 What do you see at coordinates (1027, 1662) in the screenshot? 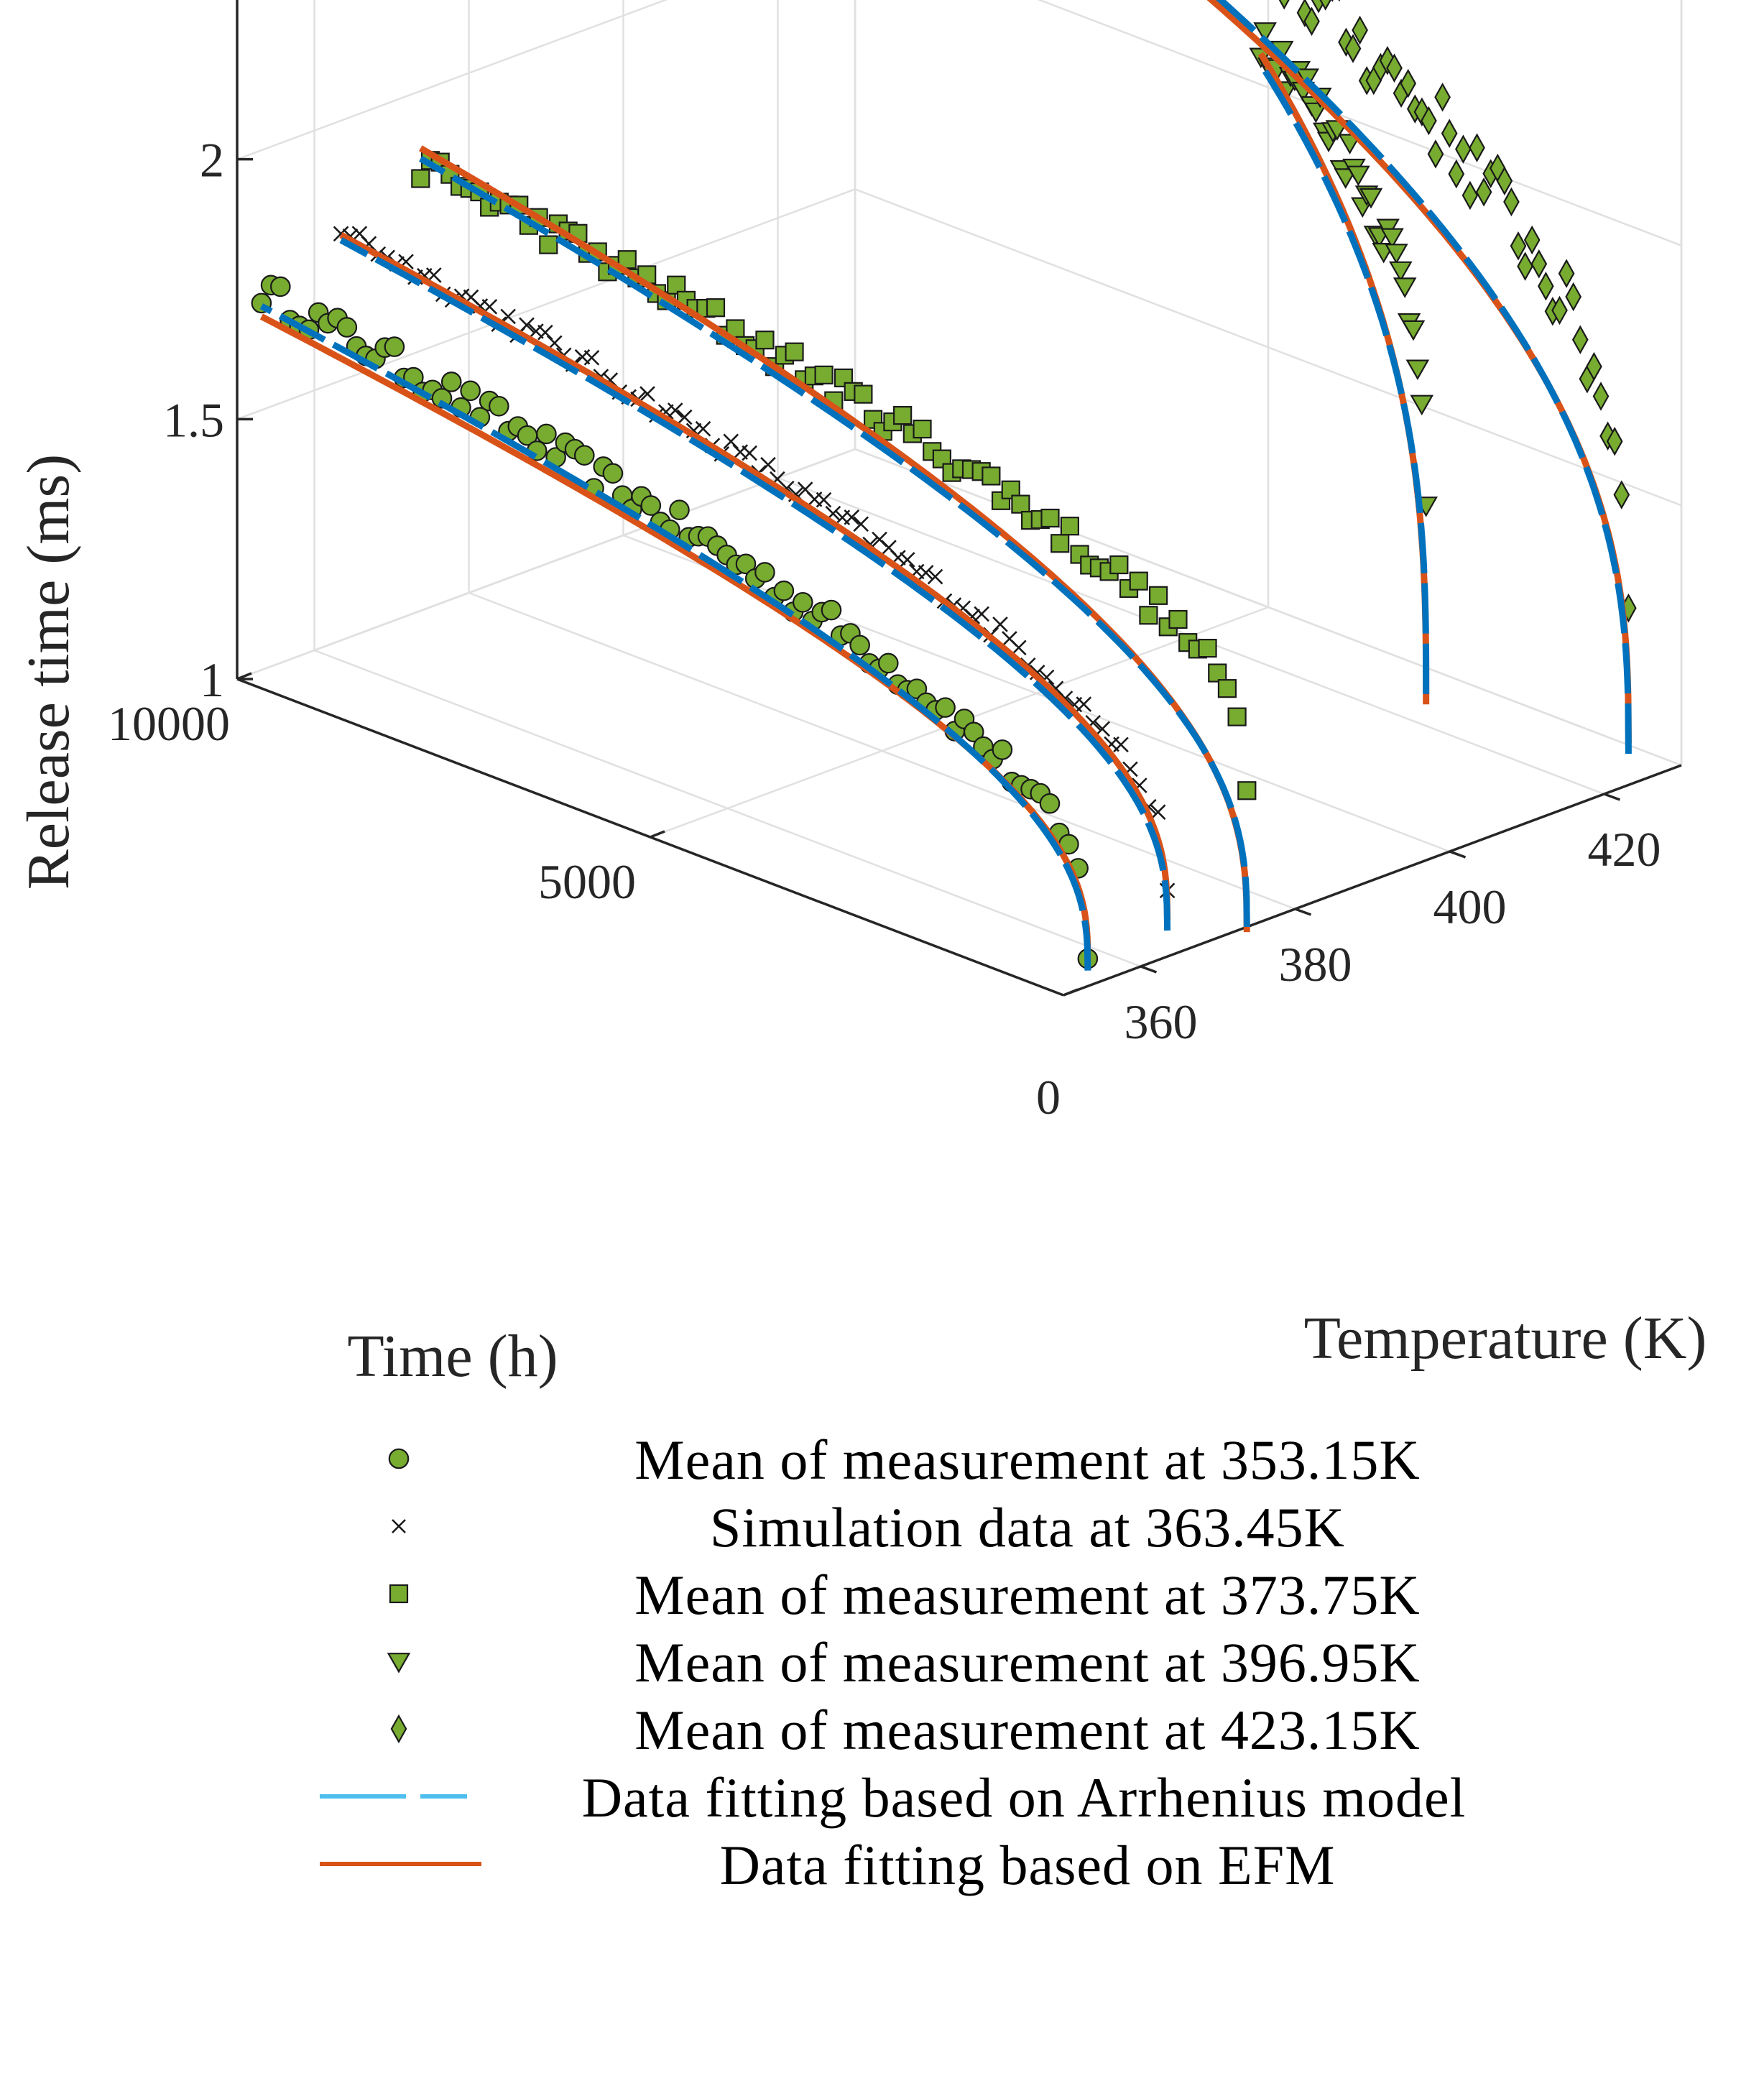
I see `legend-label: Mean of measurement at 396.95K` at bounding box center [1027, 1662].